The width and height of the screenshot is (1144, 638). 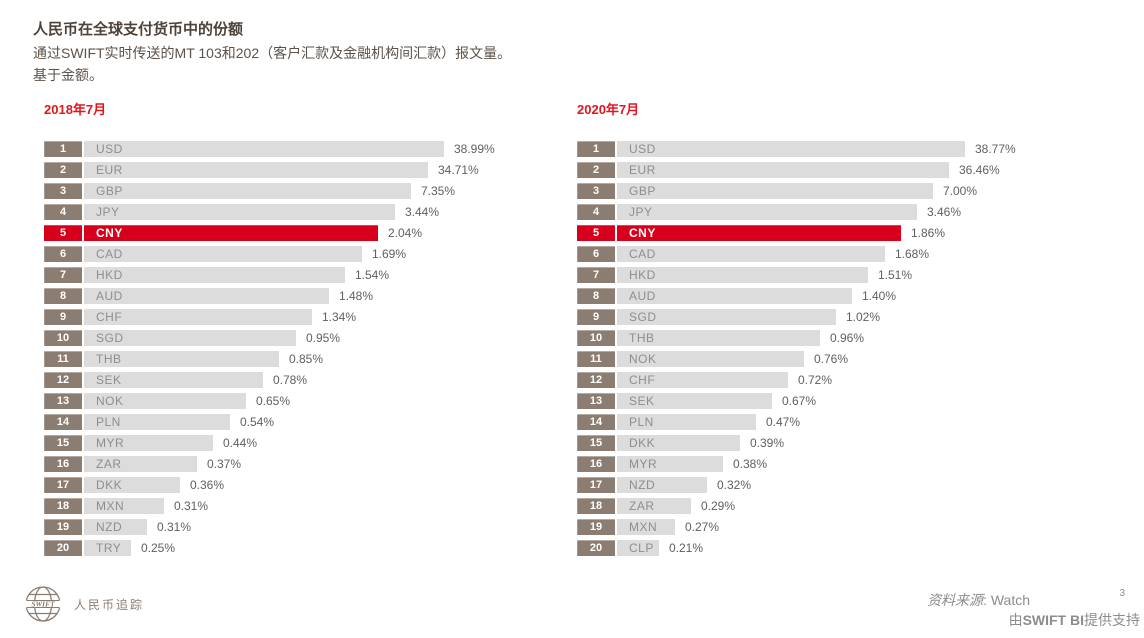 I want to click on value-label: 1.68%, so click(x=912, y=254).